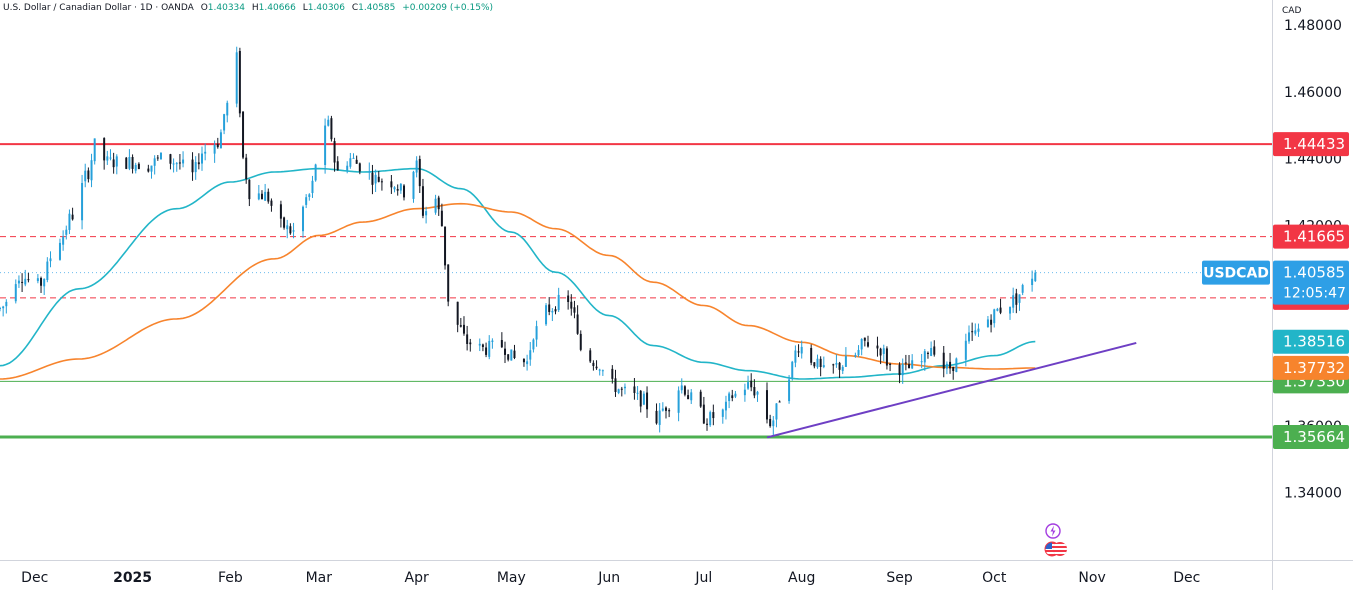 This screenshot has width=1353, height=590. What do you see at coordinates (1314, 437) in the screenshot?
I see `level-price-tag-label: 1.35664` at bounding box center [1314, 437].